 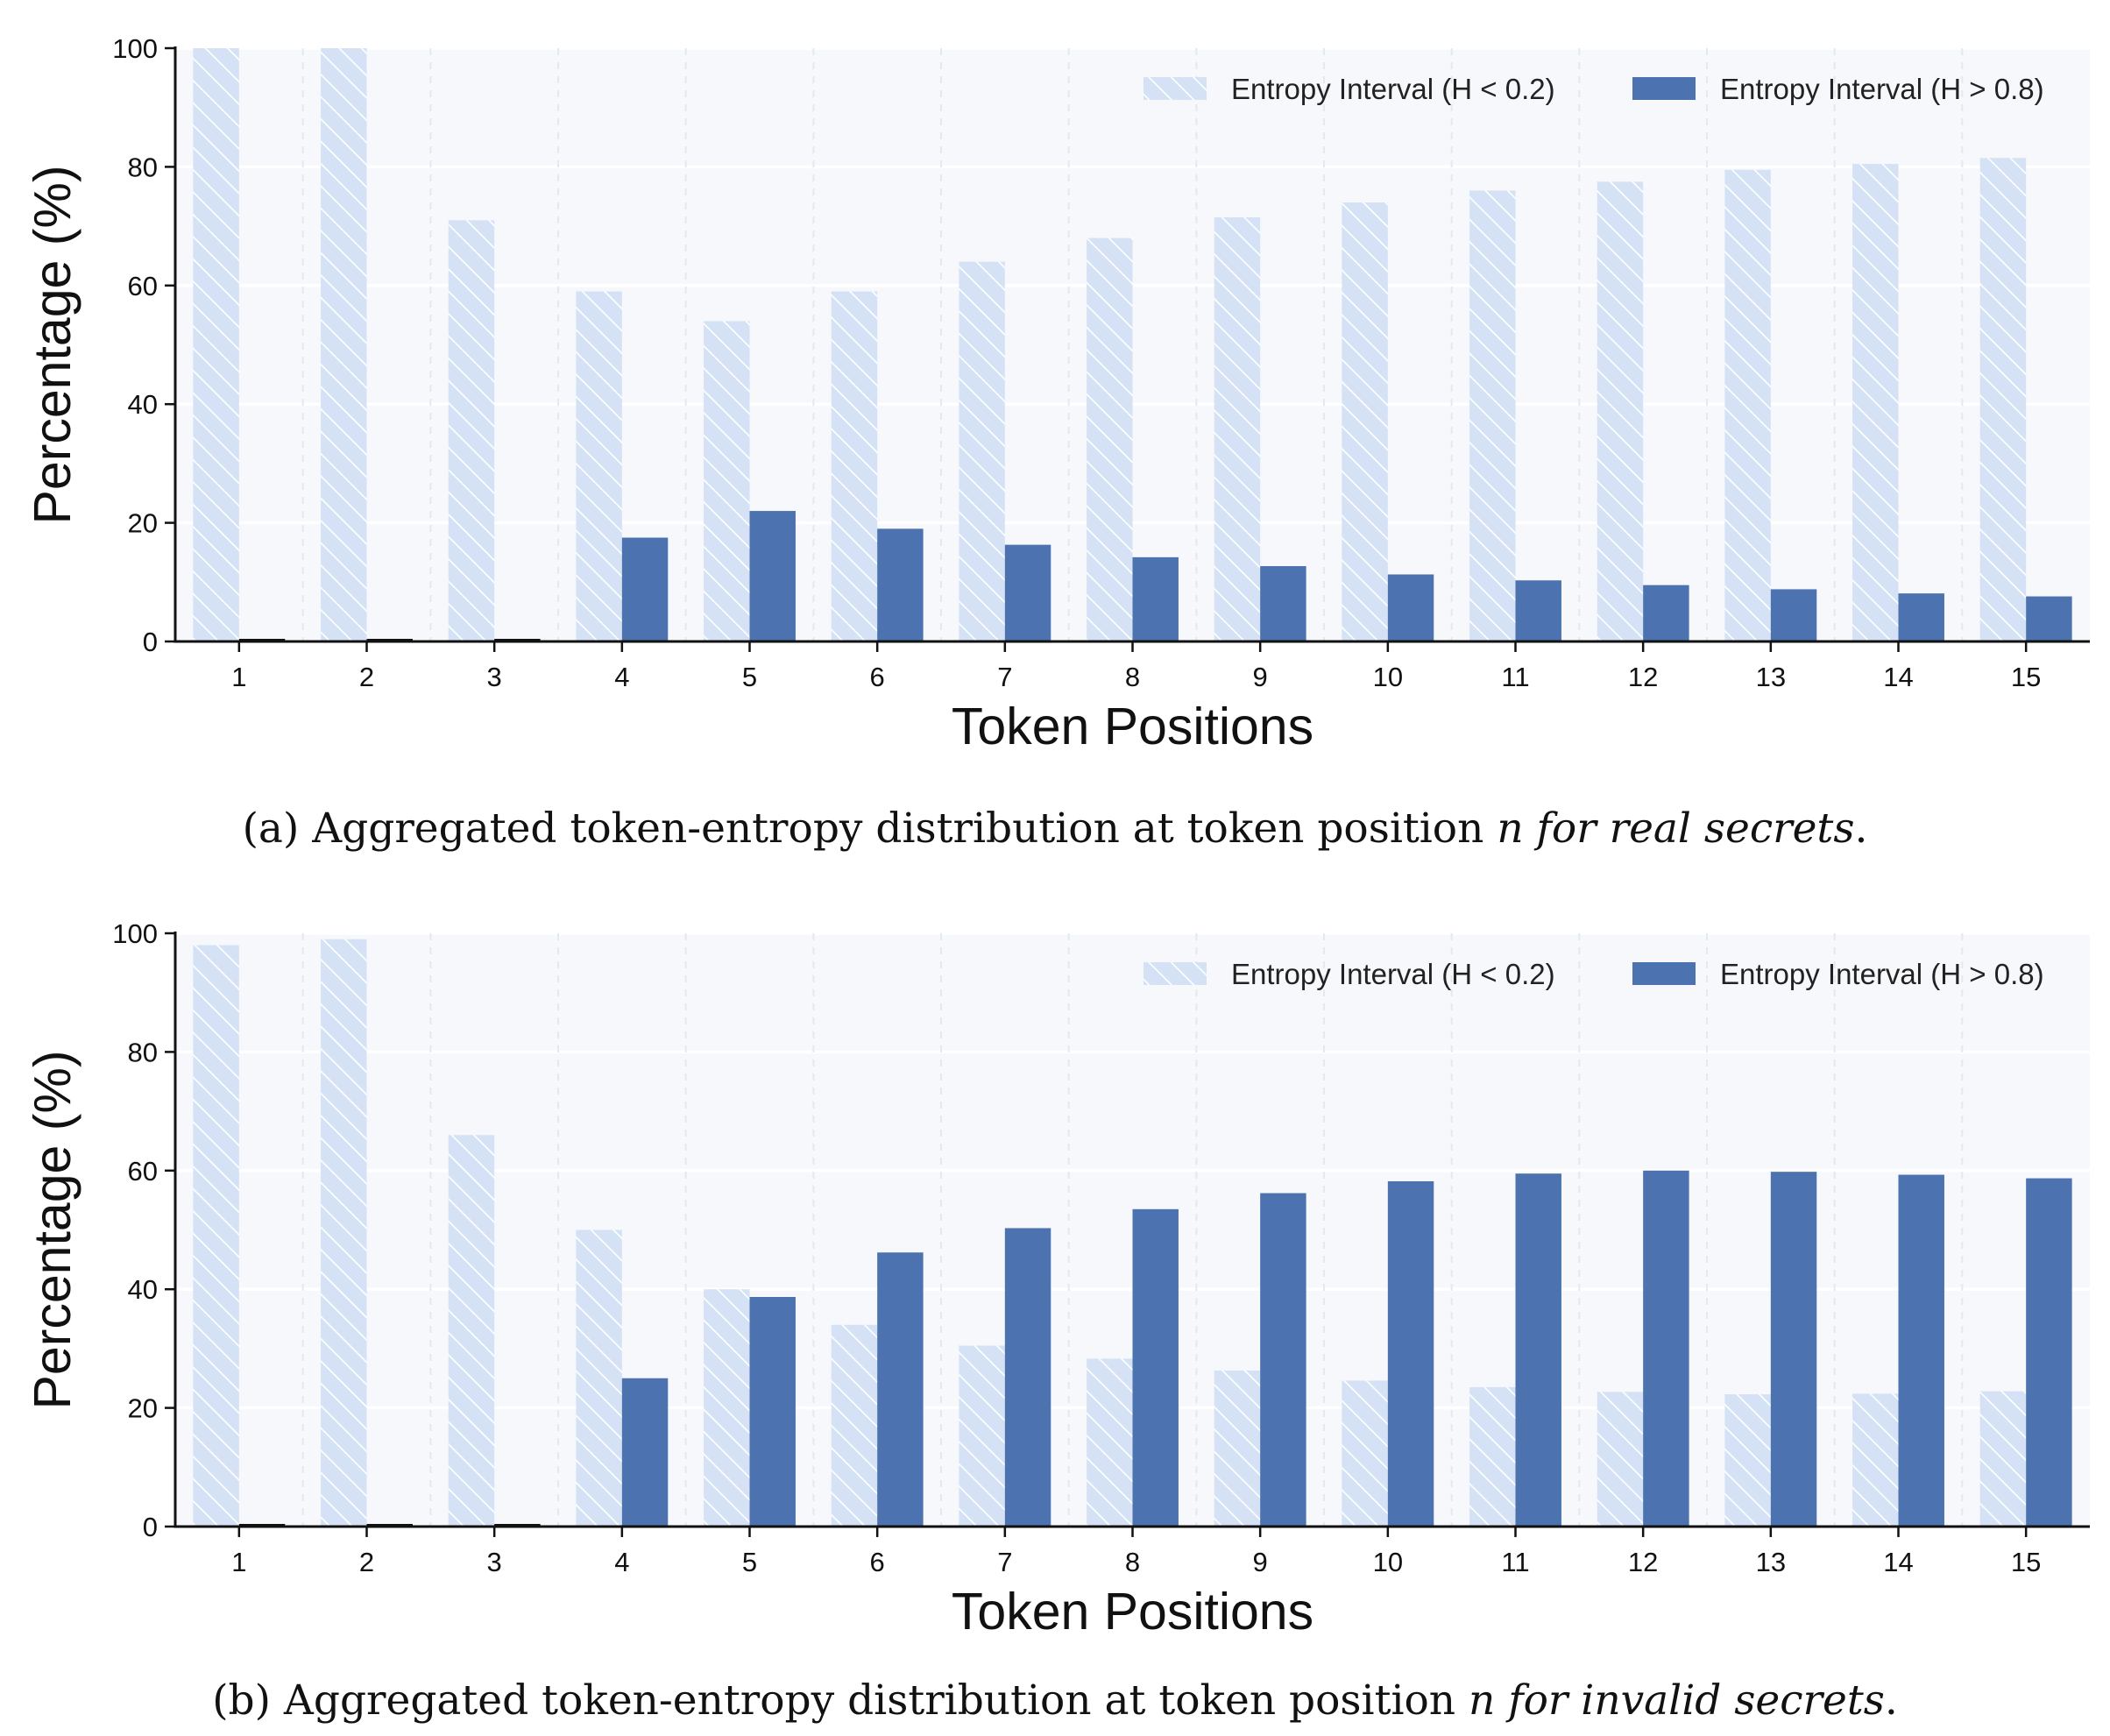 What do you see at coordinates (1676, 828) in the screenshot?
I see `caption-italic: n for real secrets` at bounding box center [1676, 828].